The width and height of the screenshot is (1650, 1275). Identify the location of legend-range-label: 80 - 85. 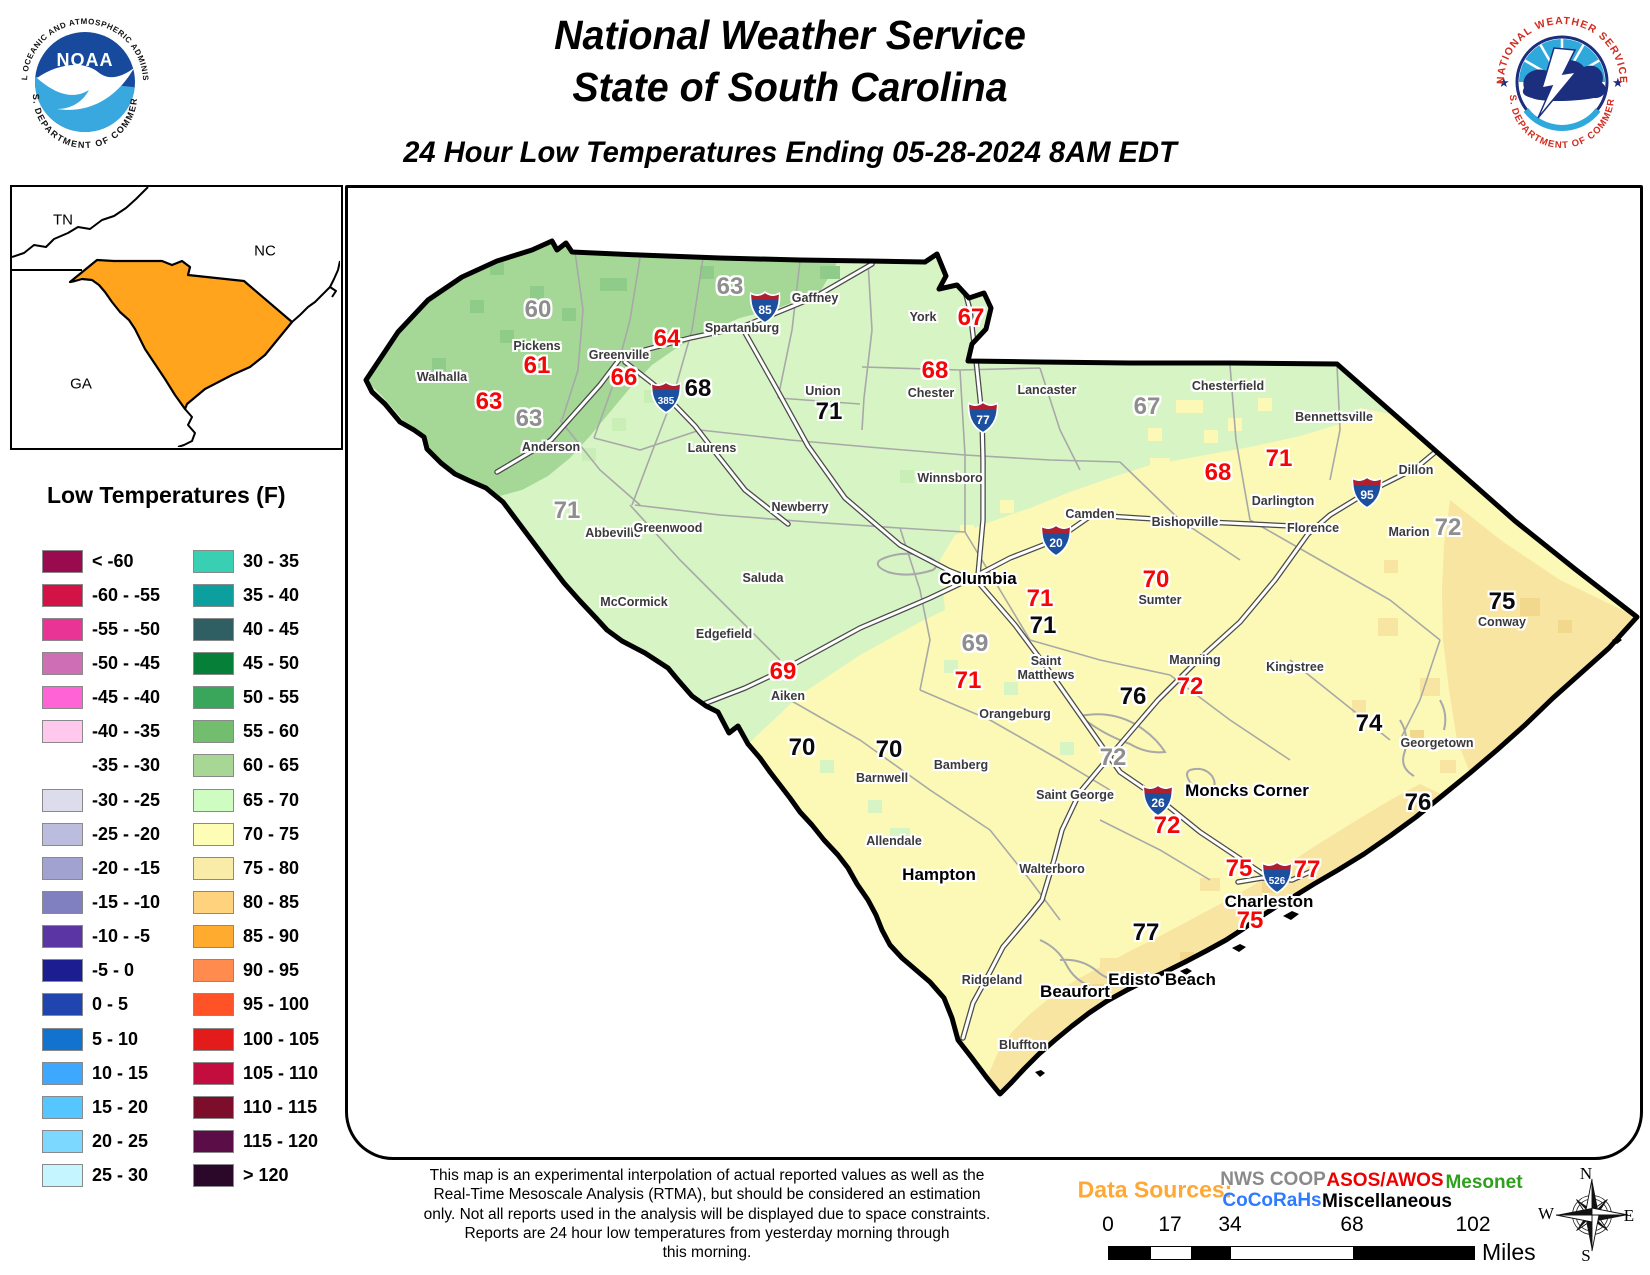
(271, 902).